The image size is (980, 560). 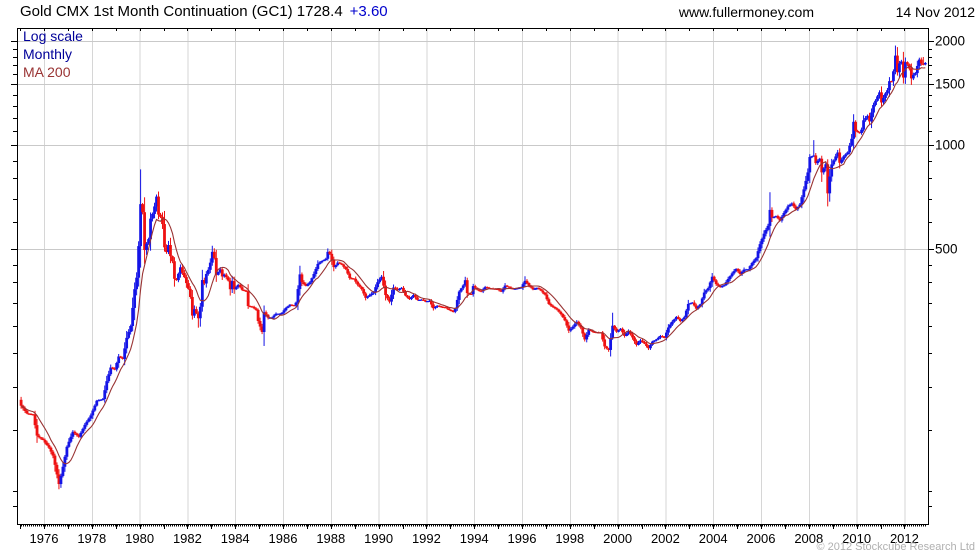 What do you see at coordinates (569, 538) in the screenshot?
I see `x-tick-label: 1998` at bounding box center [569, 538].